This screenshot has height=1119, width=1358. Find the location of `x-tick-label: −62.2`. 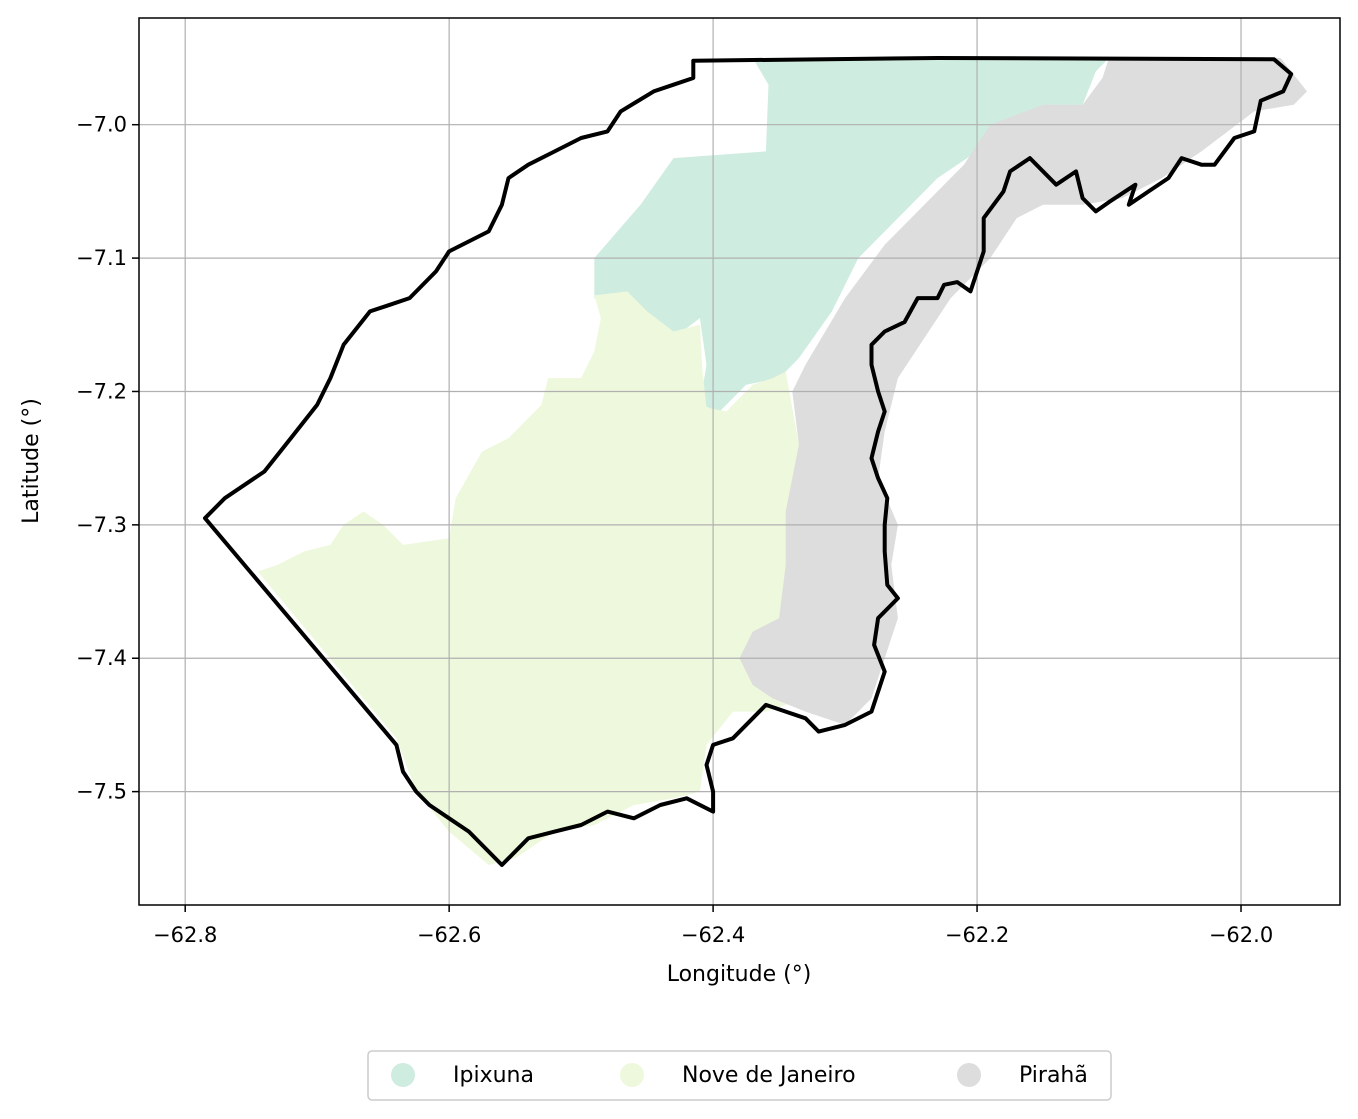

x-tick-label: −62.2 is located at coordinates (977, 935).